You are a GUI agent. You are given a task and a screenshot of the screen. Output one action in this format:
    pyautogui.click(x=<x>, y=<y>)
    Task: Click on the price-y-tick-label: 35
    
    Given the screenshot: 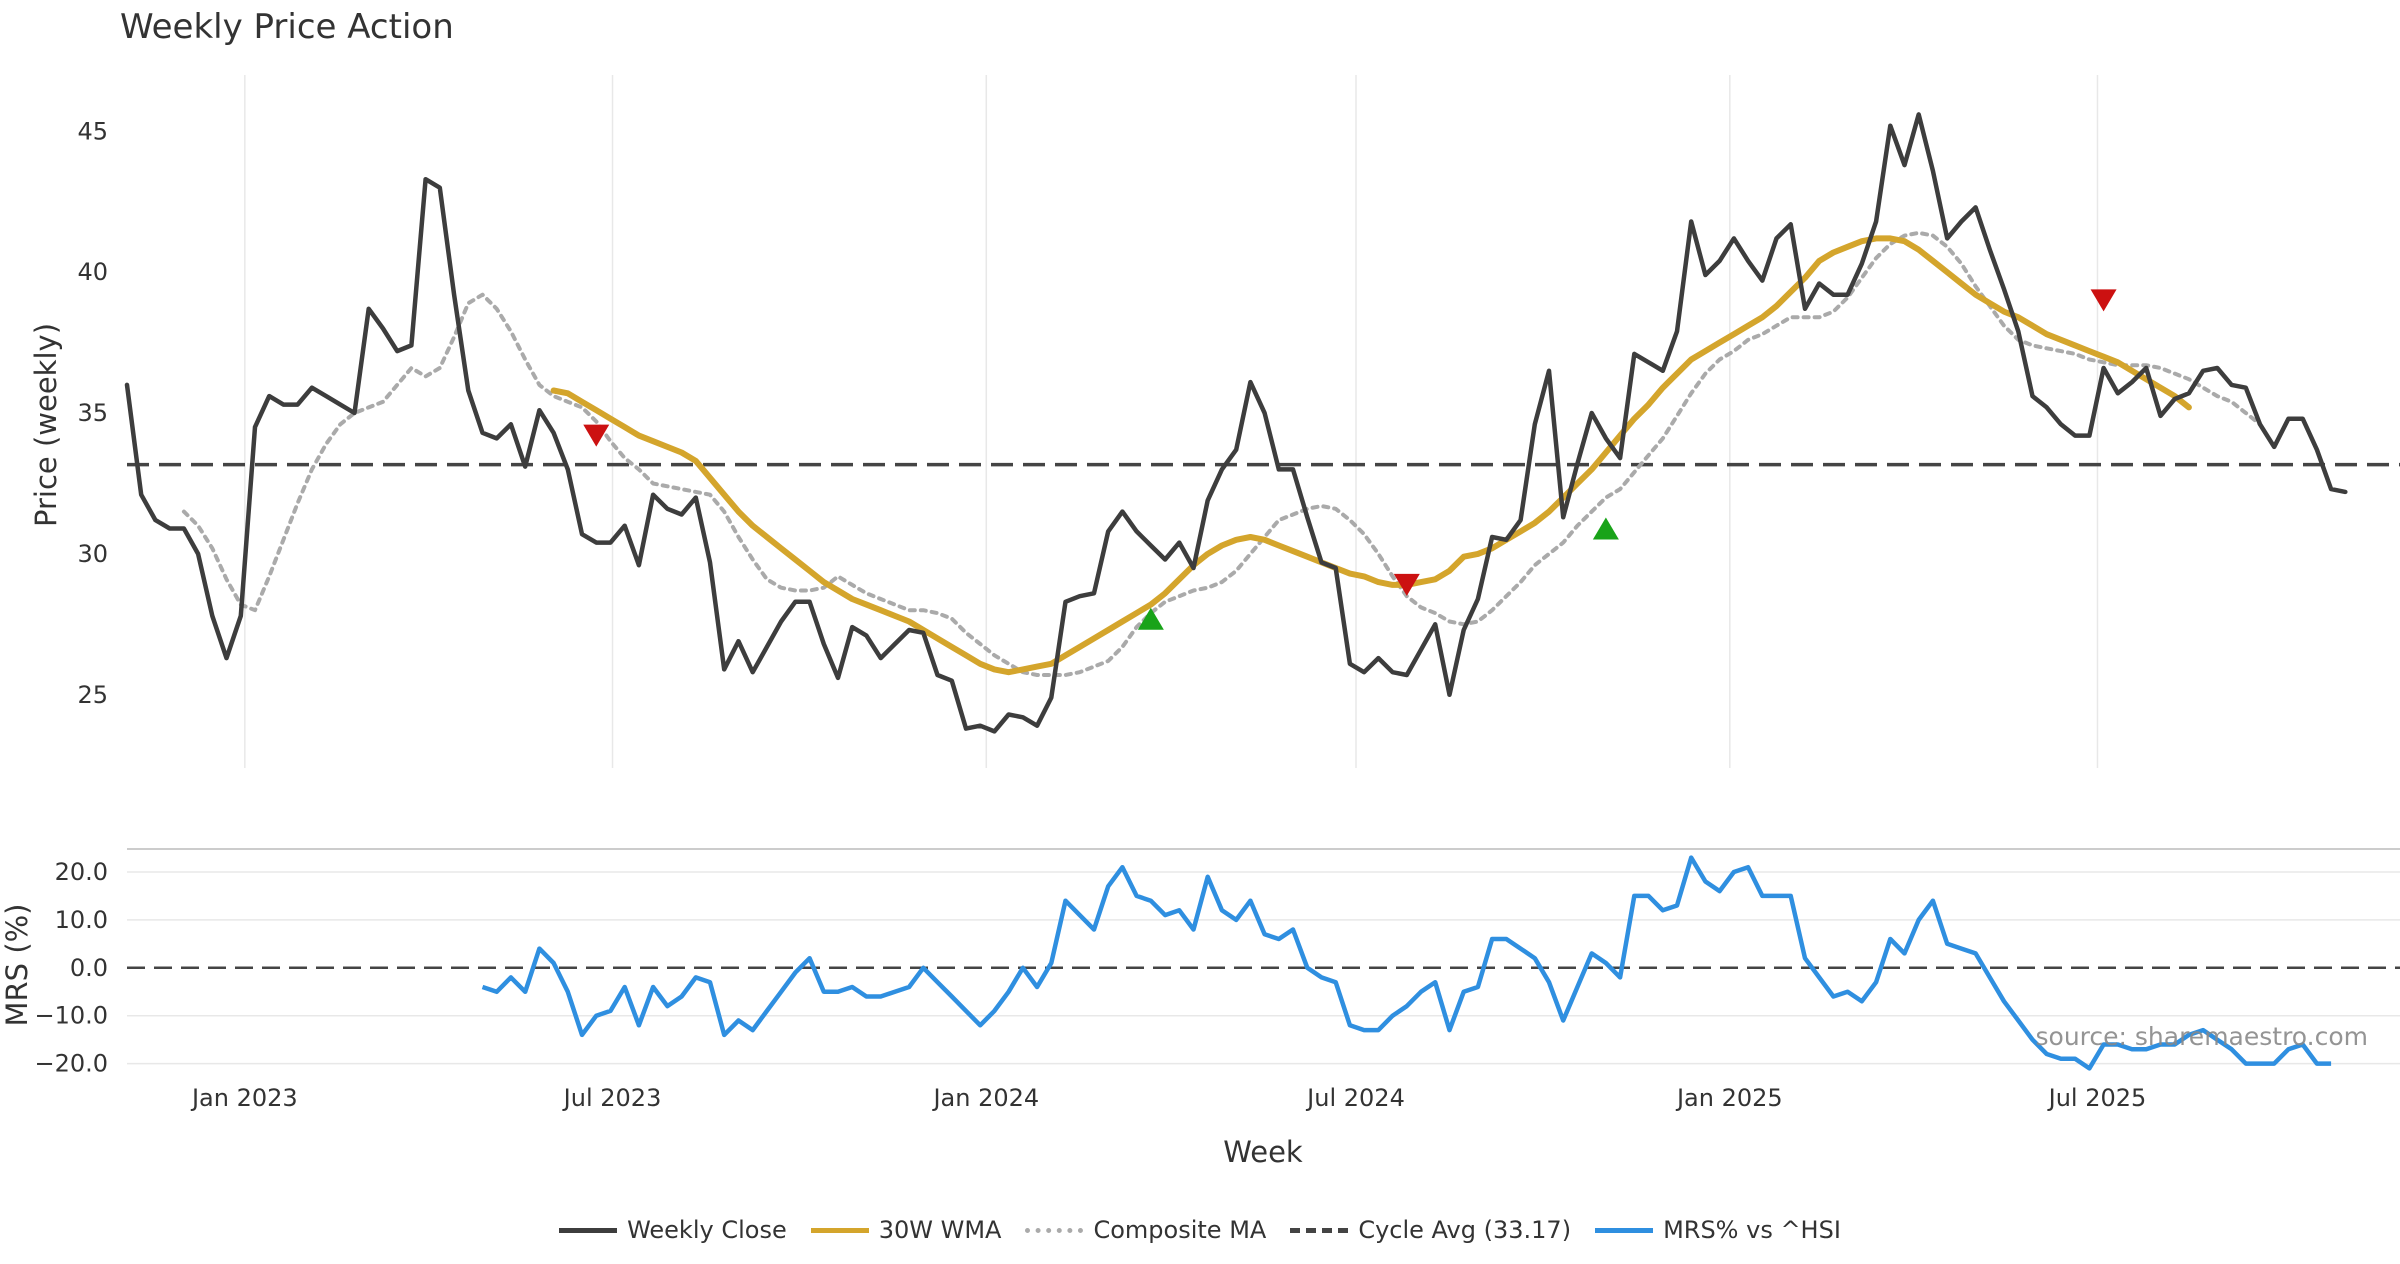 What is the action you would take?
    pyautogui.click(x=92, y=413)
    